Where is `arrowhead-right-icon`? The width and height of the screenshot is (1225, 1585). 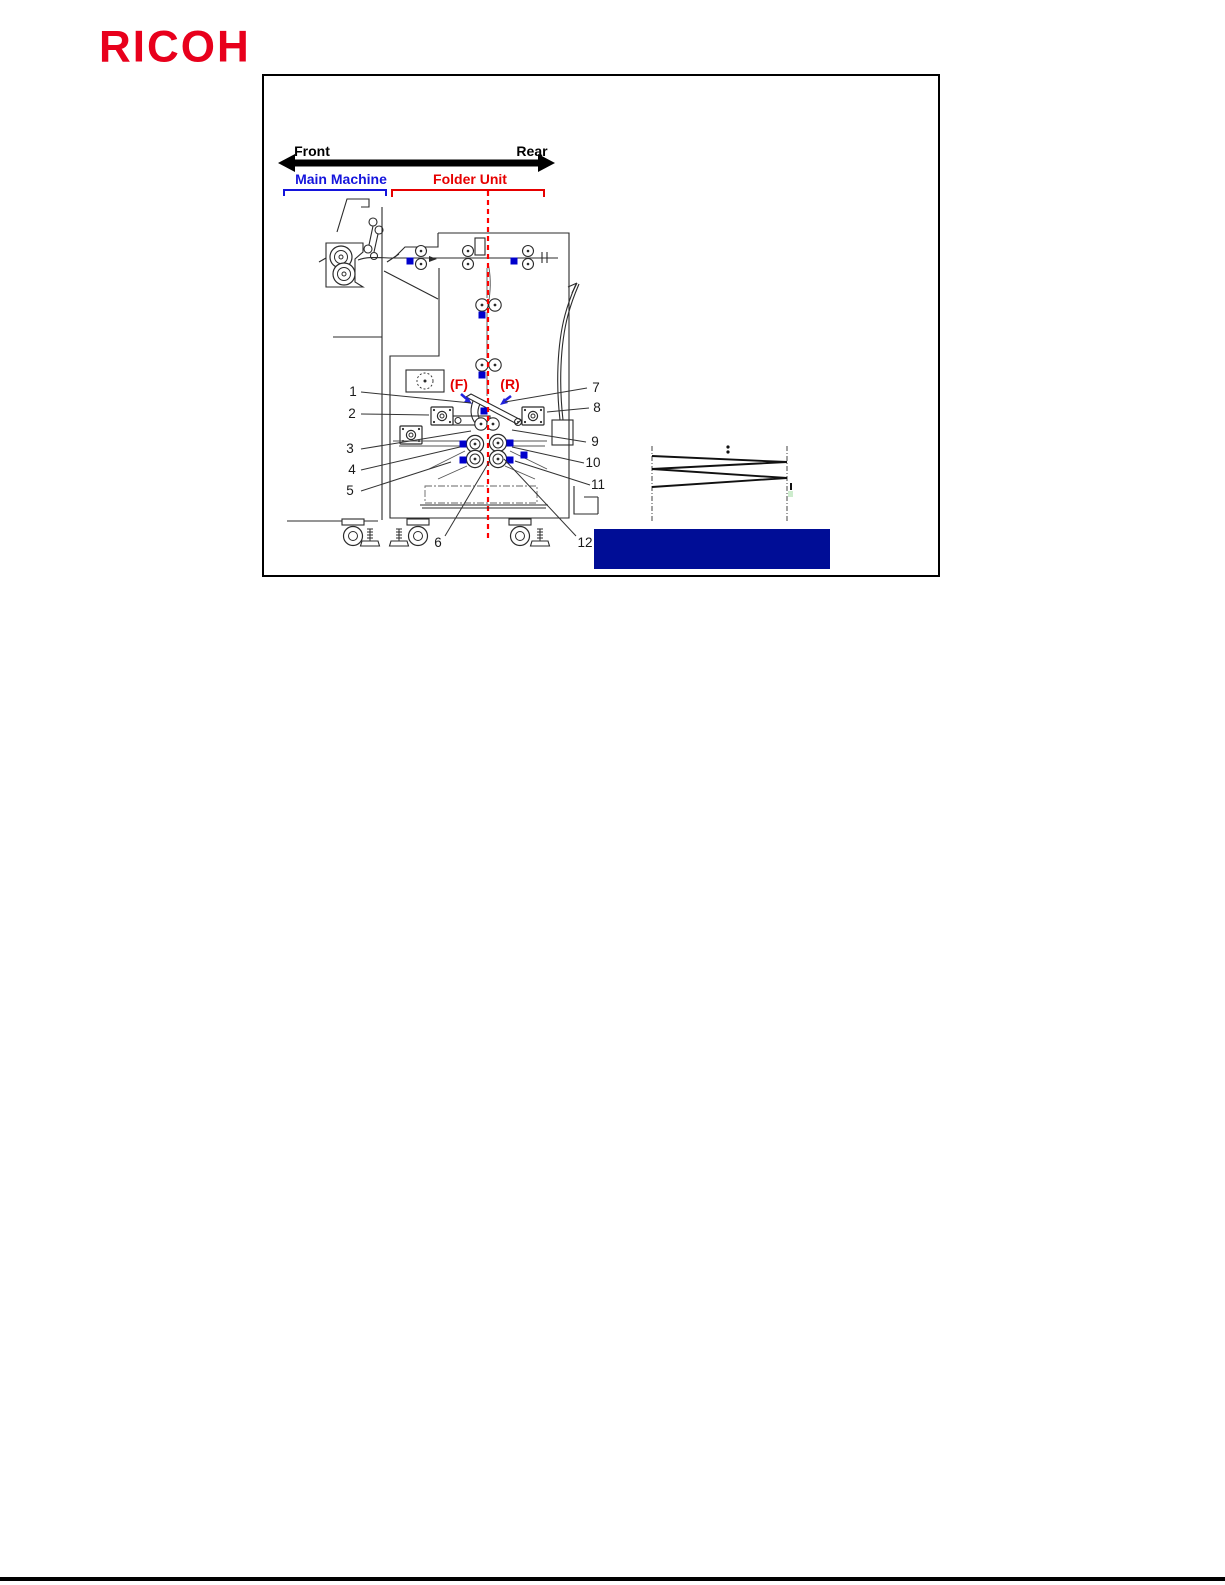 arrowhead-right-icon is located at coordinates (546, 163).